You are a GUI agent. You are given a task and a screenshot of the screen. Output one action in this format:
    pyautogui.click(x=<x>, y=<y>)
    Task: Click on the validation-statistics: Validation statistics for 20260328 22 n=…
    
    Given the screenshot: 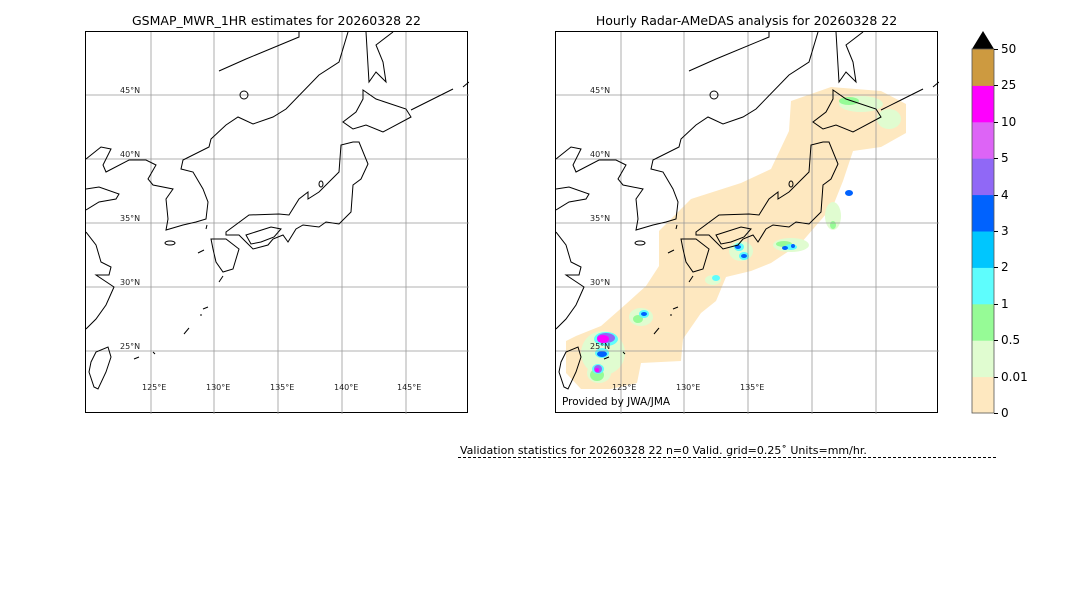 What is the action you would take?
    pyautogui.click(x=663, y=450)
    